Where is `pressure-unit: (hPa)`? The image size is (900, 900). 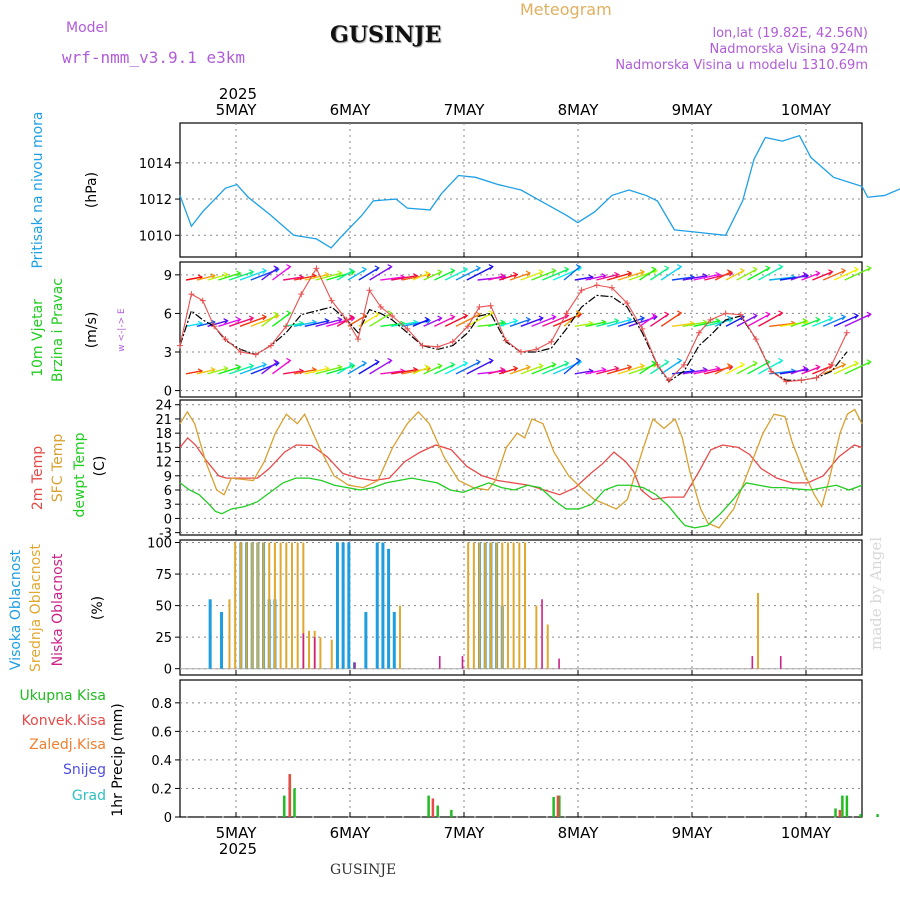
pressure-unit: (hPa) is located at coordinates (92, 190).